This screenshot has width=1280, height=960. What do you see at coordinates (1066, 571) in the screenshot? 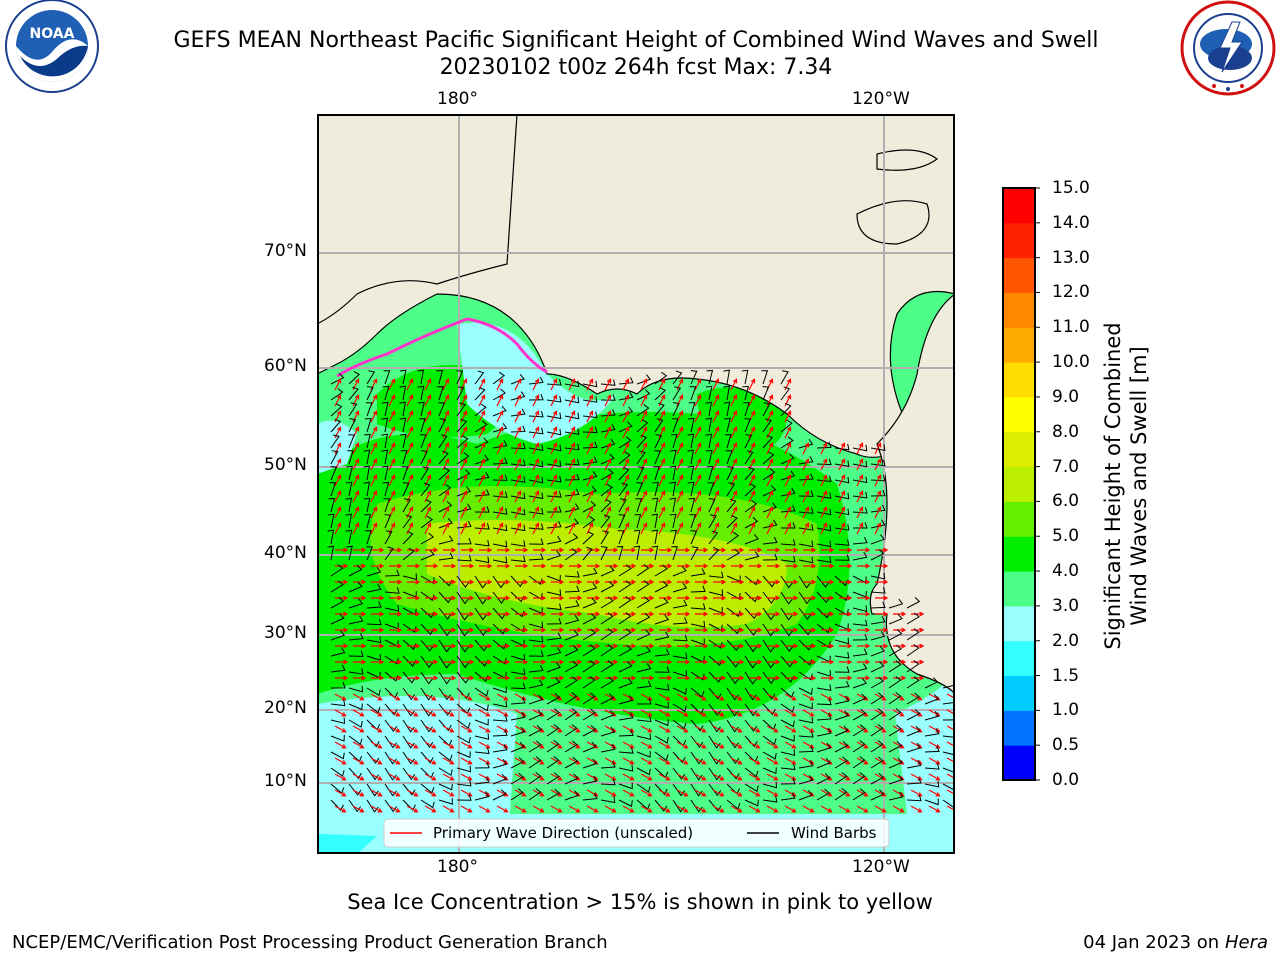
I see `colorbar-tick-label: 4.0` at bounding box center [1066, 571].